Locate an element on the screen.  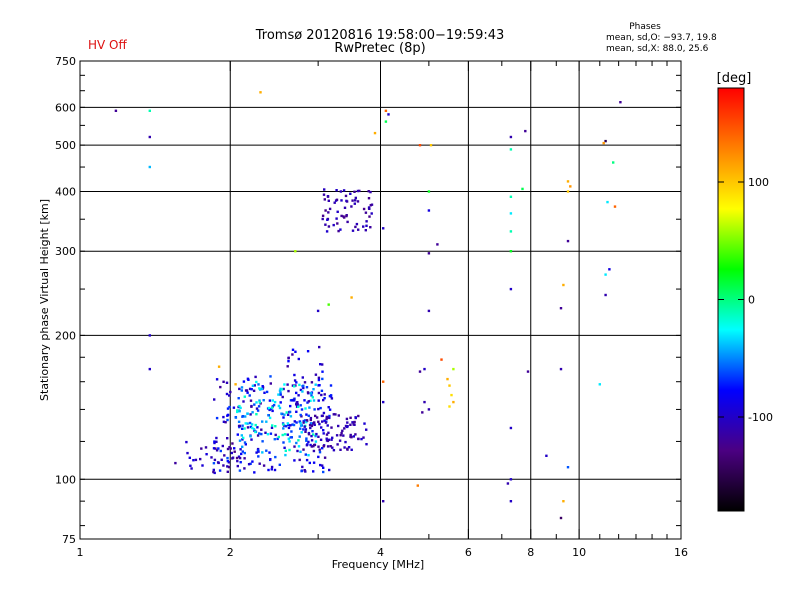
hv-status: HV Off is located at coordinates (107, 45).